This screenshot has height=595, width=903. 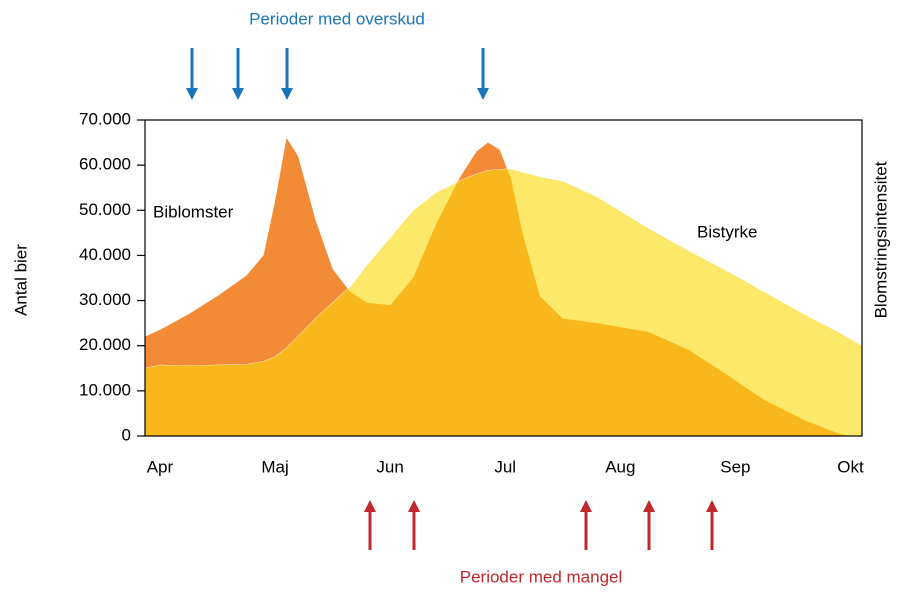 What do you see at coordinates (105, 389) in the screenshot?
I see `y-tick-label: 10.000` at bounding box center [105, 389].